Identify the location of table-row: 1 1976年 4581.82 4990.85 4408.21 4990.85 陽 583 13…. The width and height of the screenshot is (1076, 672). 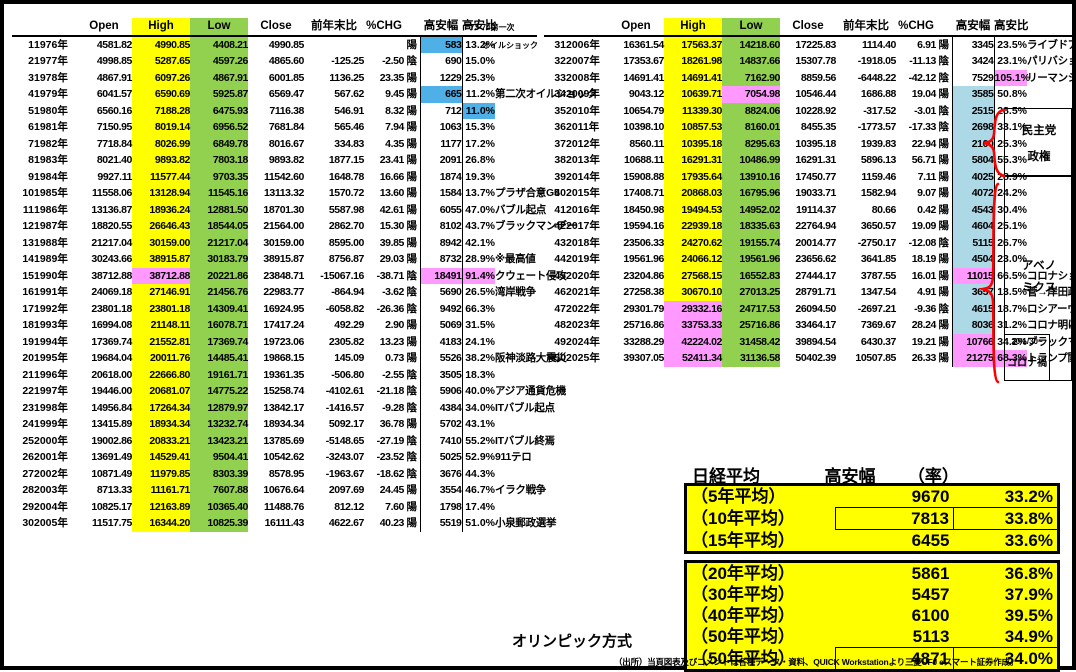
(274, 43).